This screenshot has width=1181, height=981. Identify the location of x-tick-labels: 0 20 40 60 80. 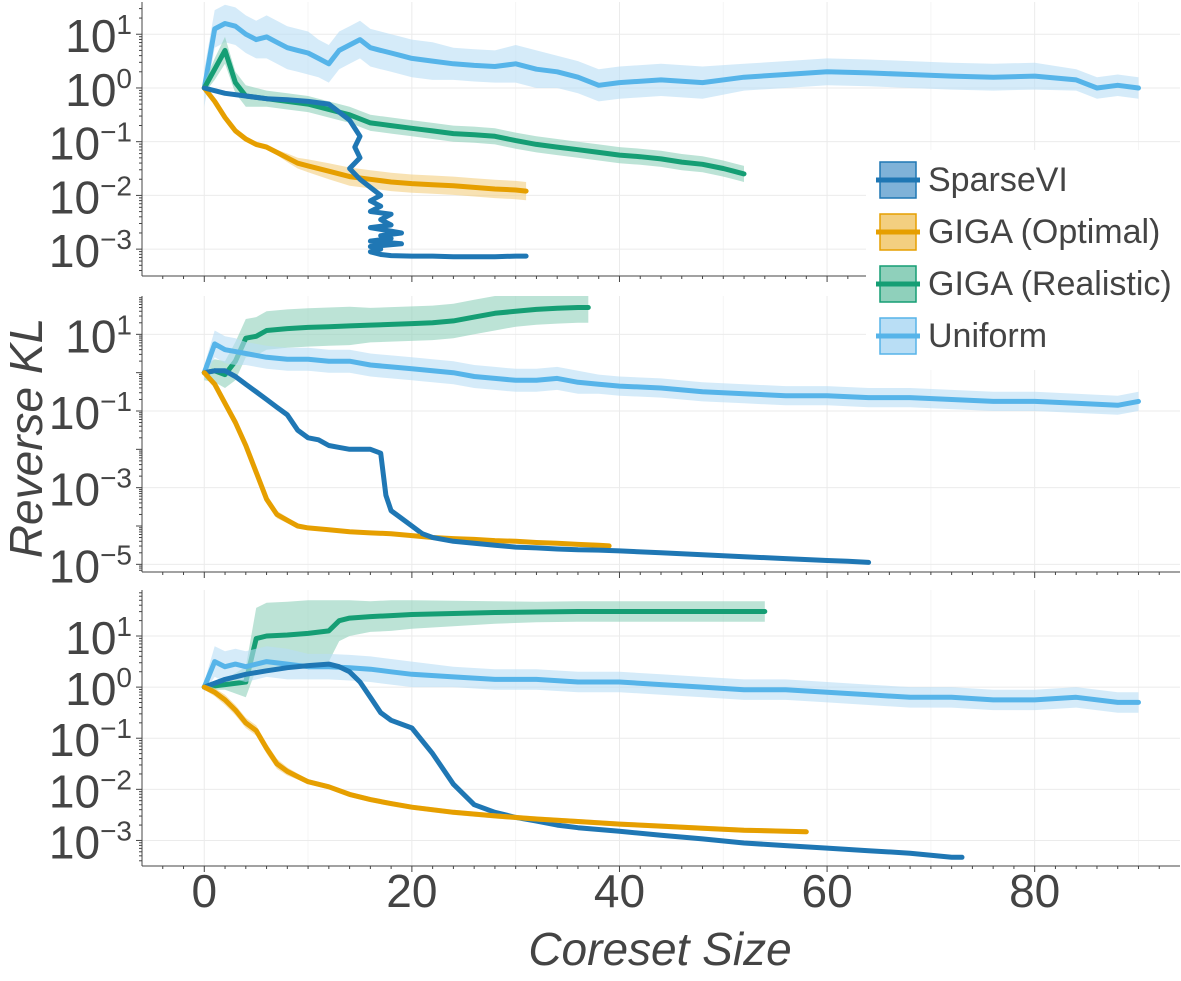
(625, 891).